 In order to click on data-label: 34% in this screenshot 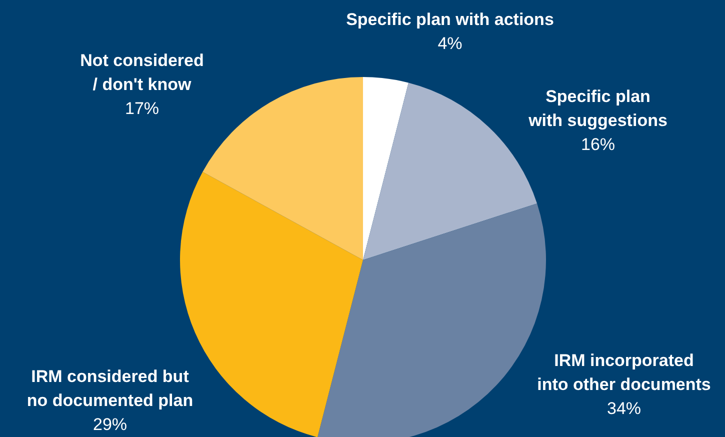, I will do `click(624, 408)`.